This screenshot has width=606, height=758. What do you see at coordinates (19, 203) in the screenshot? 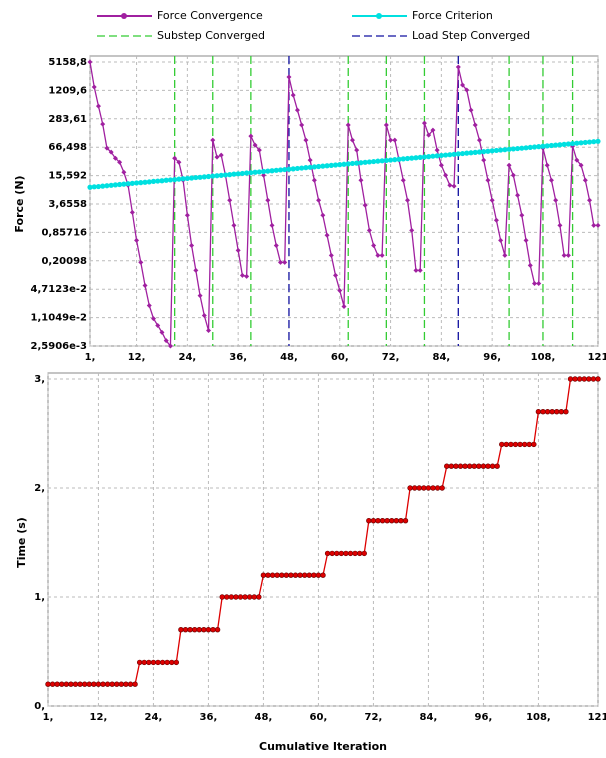
I see `y-axis-title: Force (N)` at bounding box center [19, 203].